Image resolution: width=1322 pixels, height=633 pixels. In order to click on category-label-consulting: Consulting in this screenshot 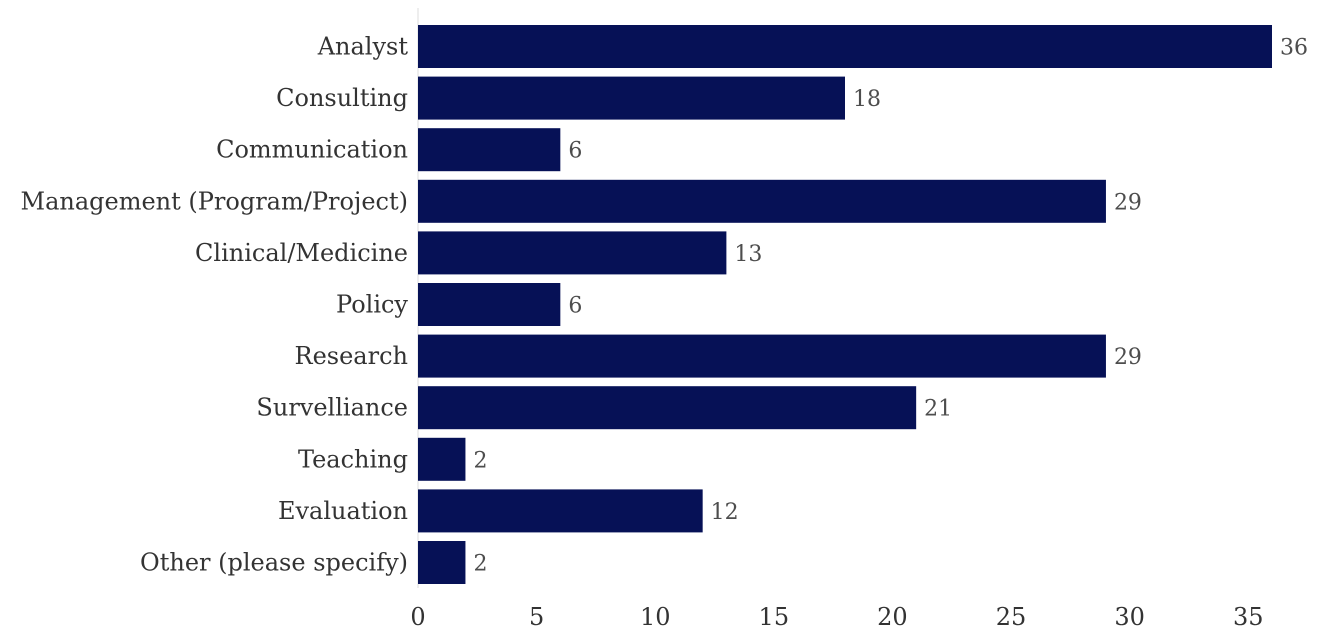, I will do `click(342, 98)`.